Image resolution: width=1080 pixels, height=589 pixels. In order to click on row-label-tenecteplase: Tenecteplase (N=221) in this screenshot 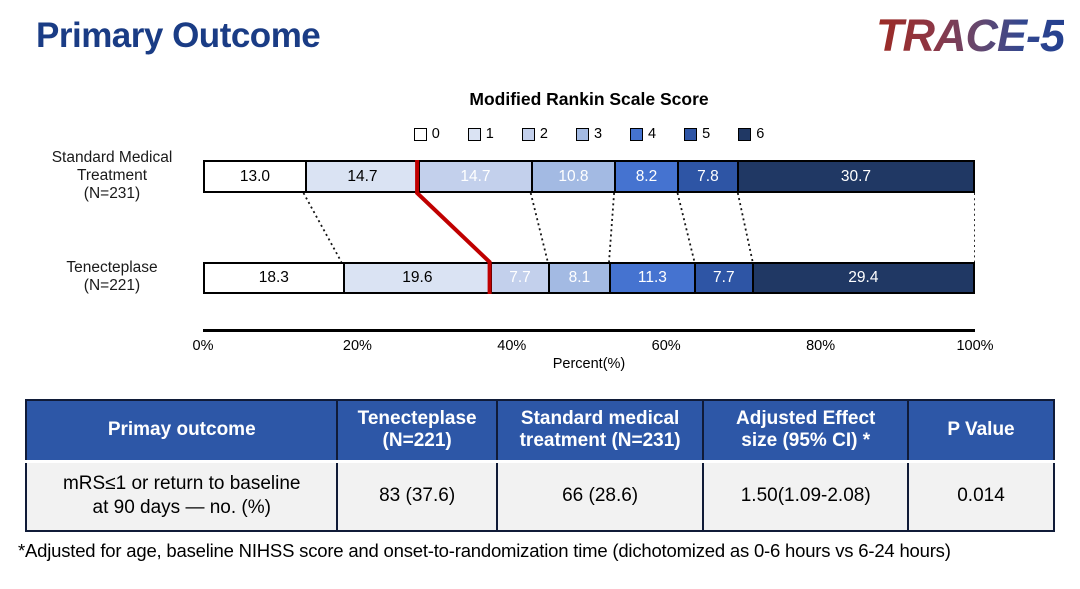, I will do `click(112, 277)`.